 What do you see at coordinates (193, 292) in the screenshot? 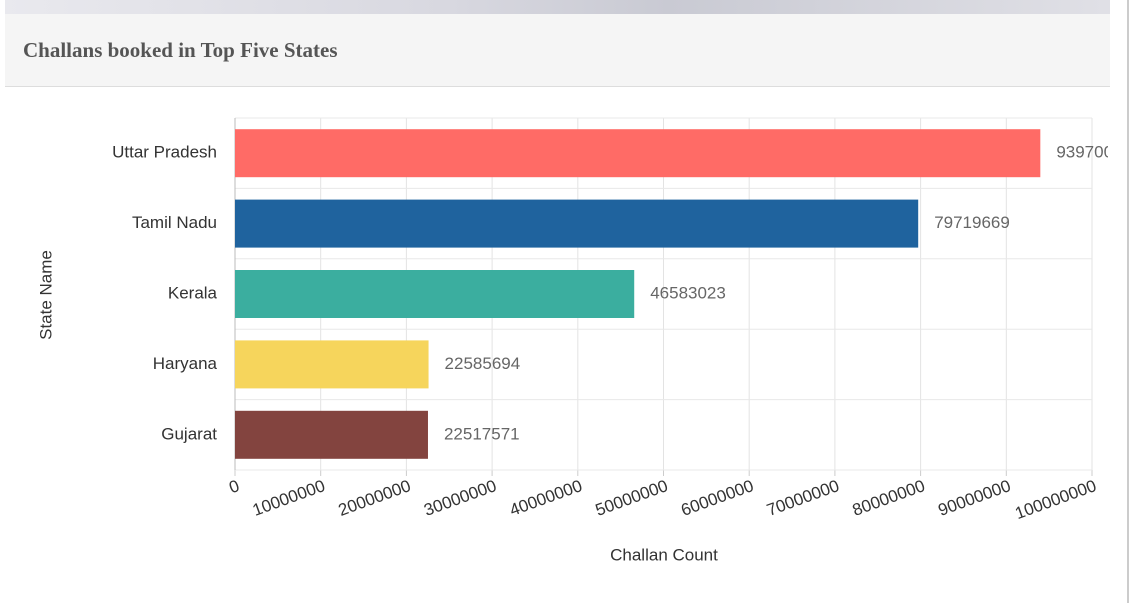
I see `y-tick-label: Kerala` at bounding box center [193, 292].